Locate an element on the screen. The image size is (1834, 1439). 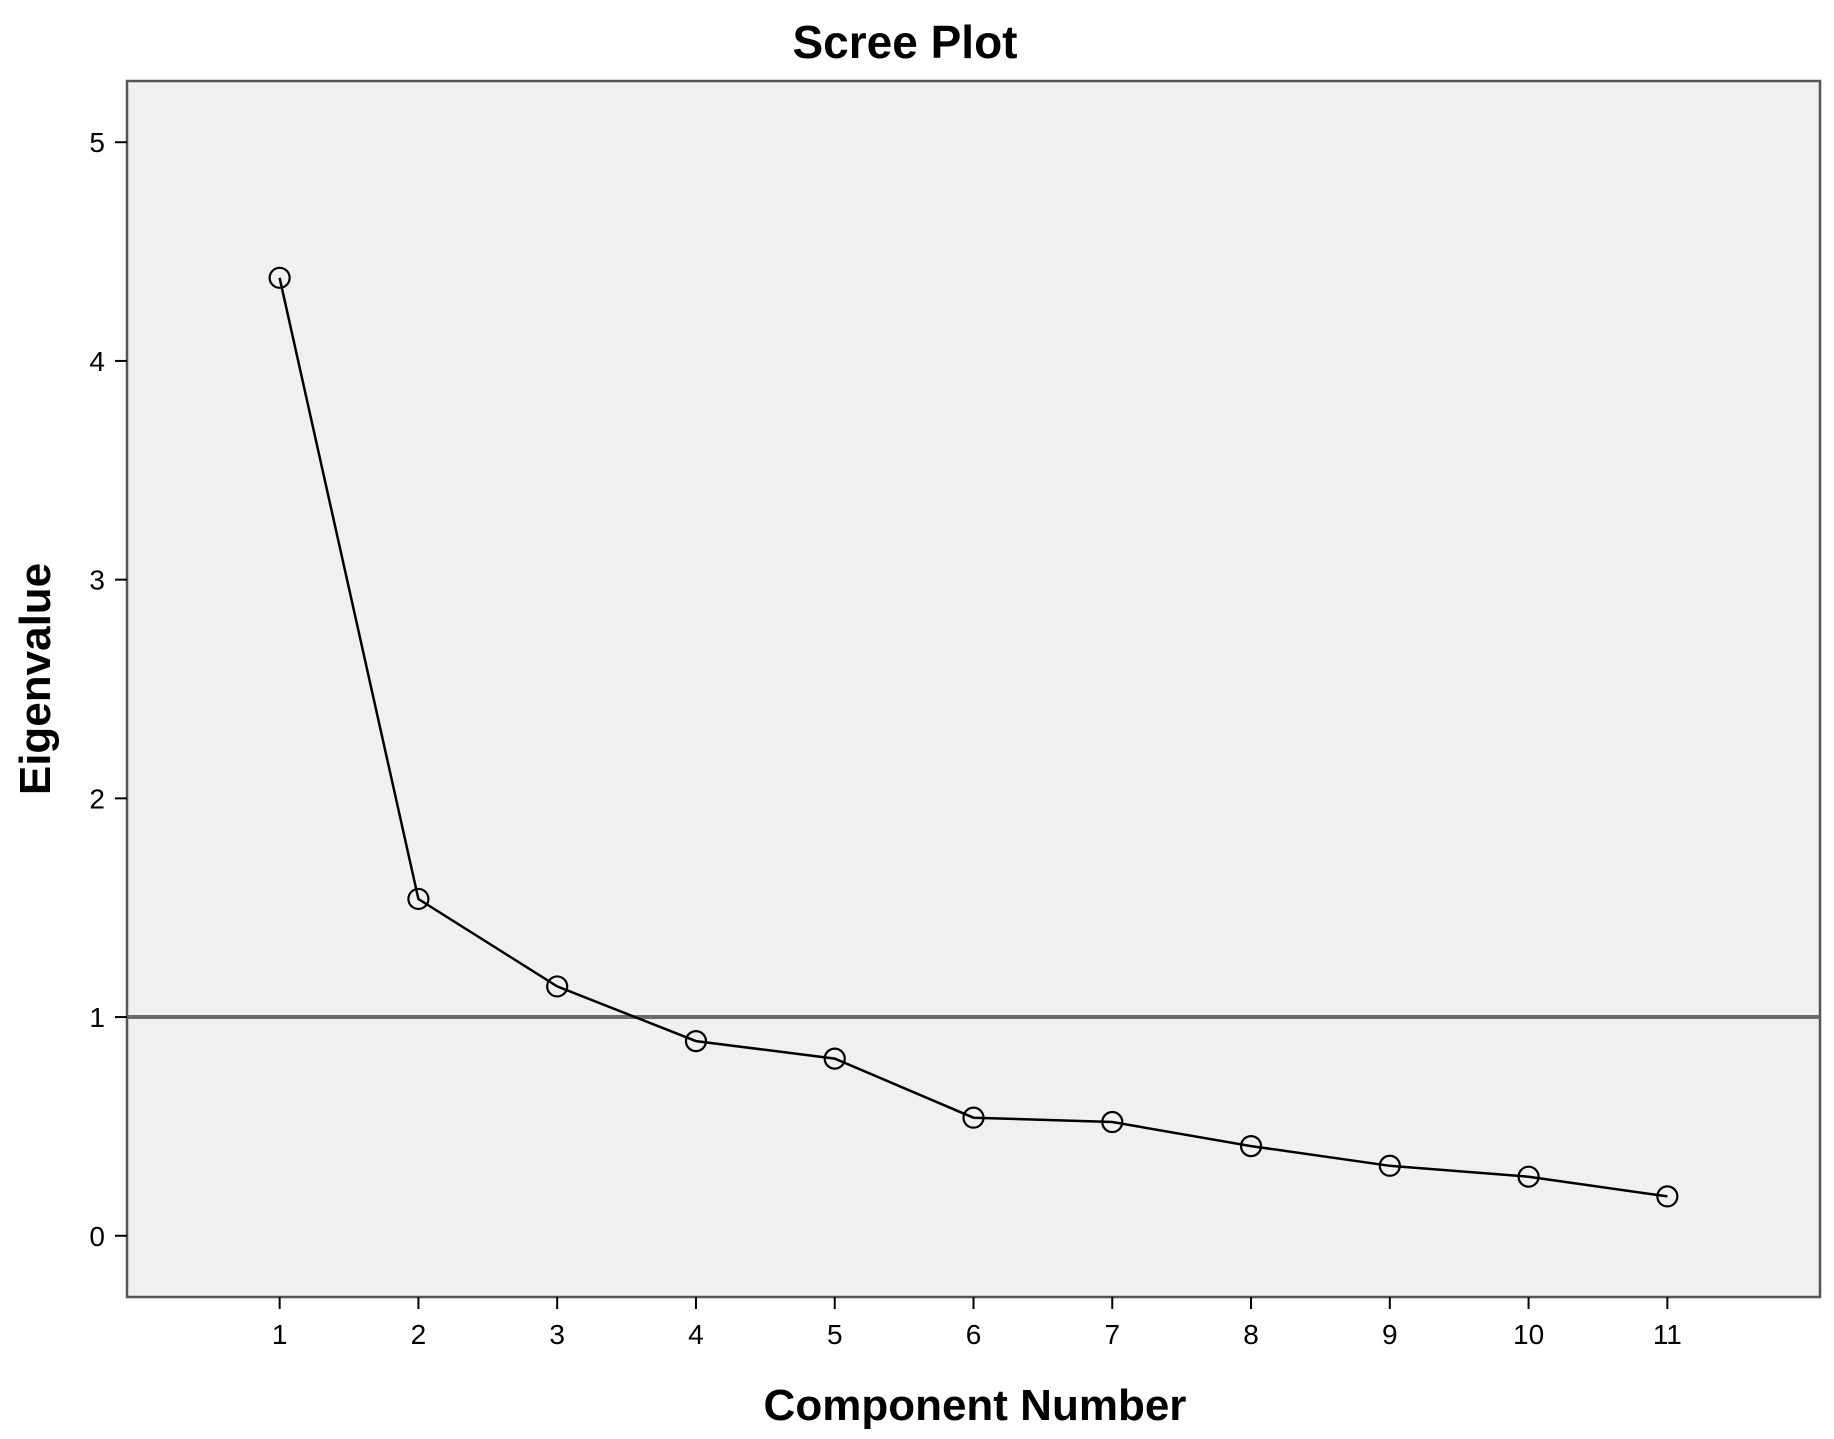
x-tick-label: 5 is located at coordinates (835, 1334).